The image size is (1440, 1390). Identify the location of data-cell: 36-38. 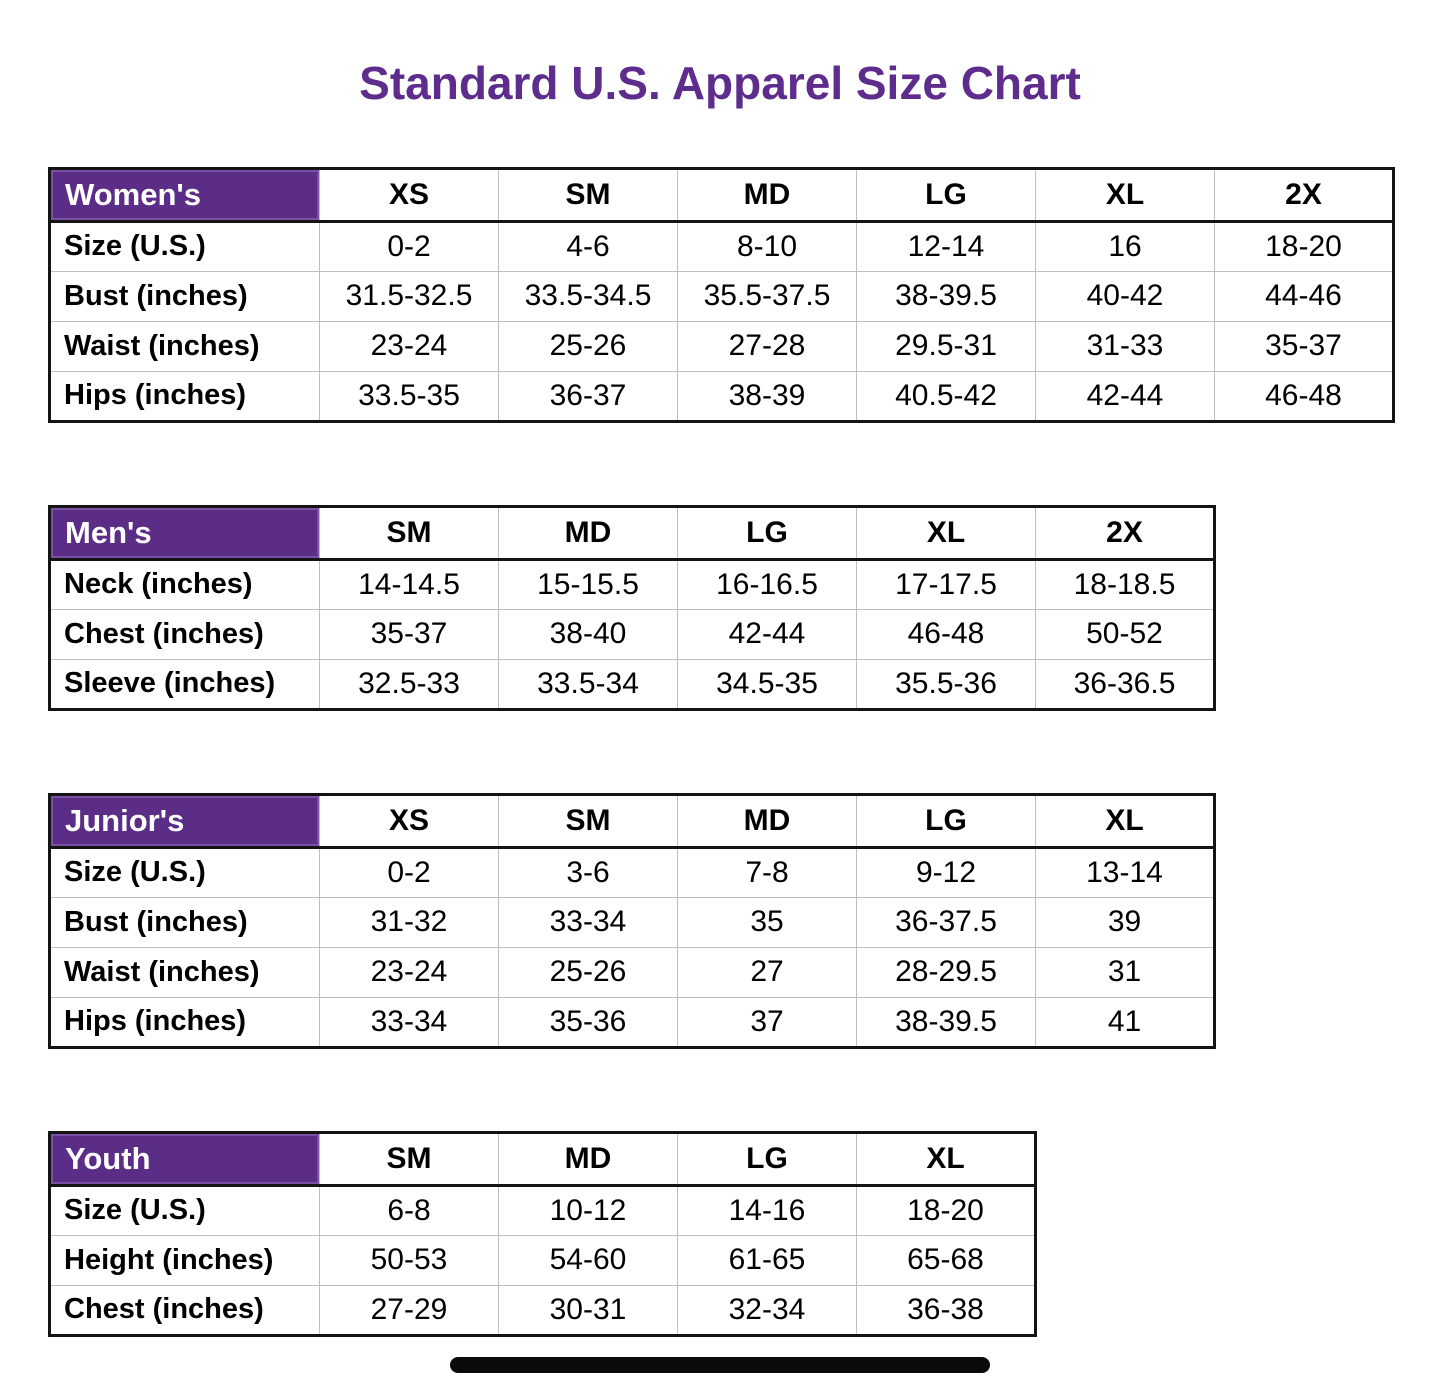
(946, 1310).